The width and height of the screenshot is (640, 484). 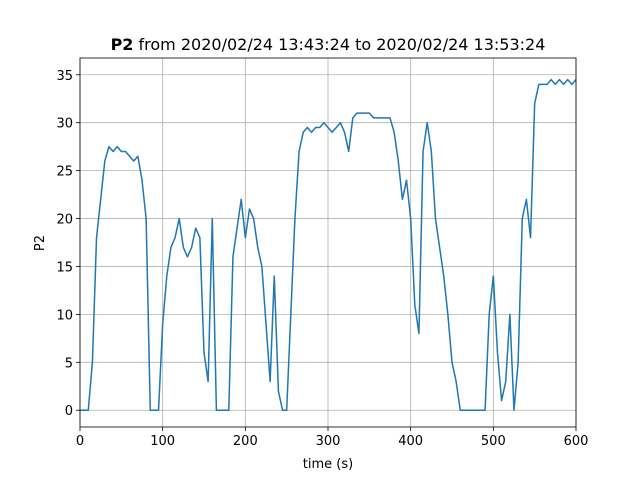 What do you see at coordinates (493, 441) in the screenshot?
I see `x-tick-label: 500` at bounding box center [493, 441].